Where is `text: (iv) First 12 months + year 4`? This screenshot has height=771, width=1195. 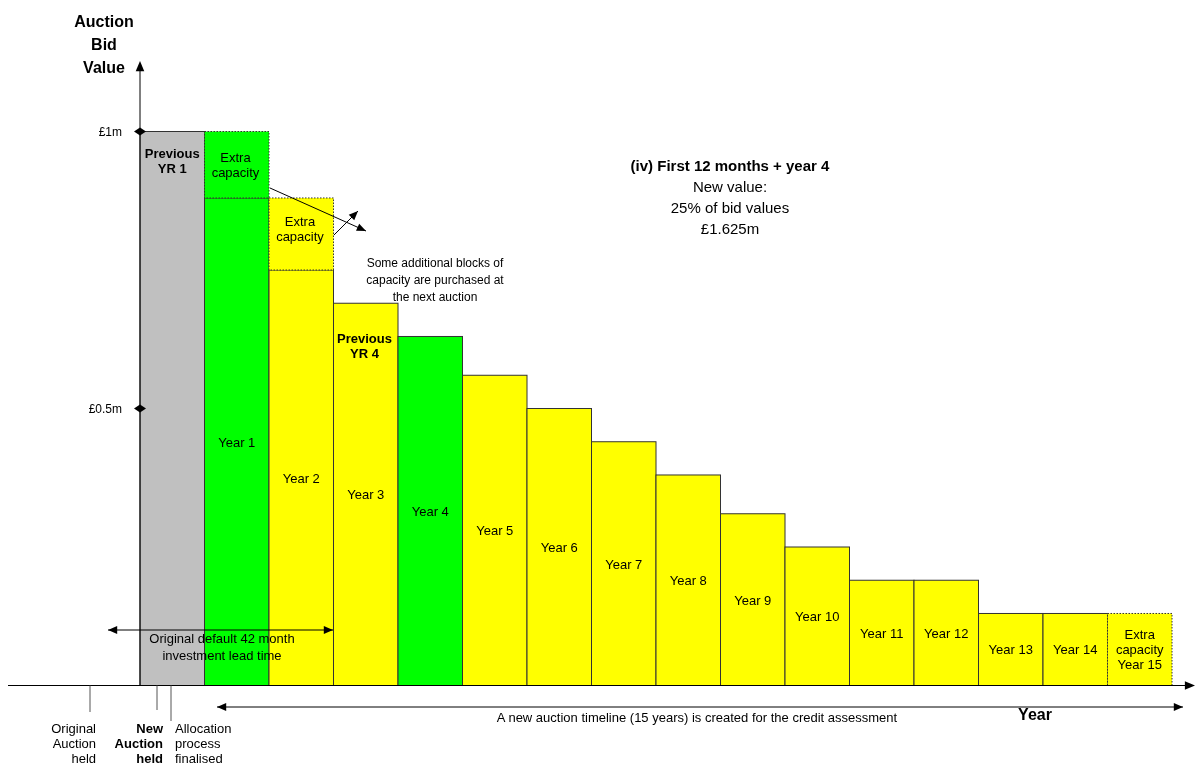
text: (iv) First 12 months + year 4 is located at coordinates (730, 165).